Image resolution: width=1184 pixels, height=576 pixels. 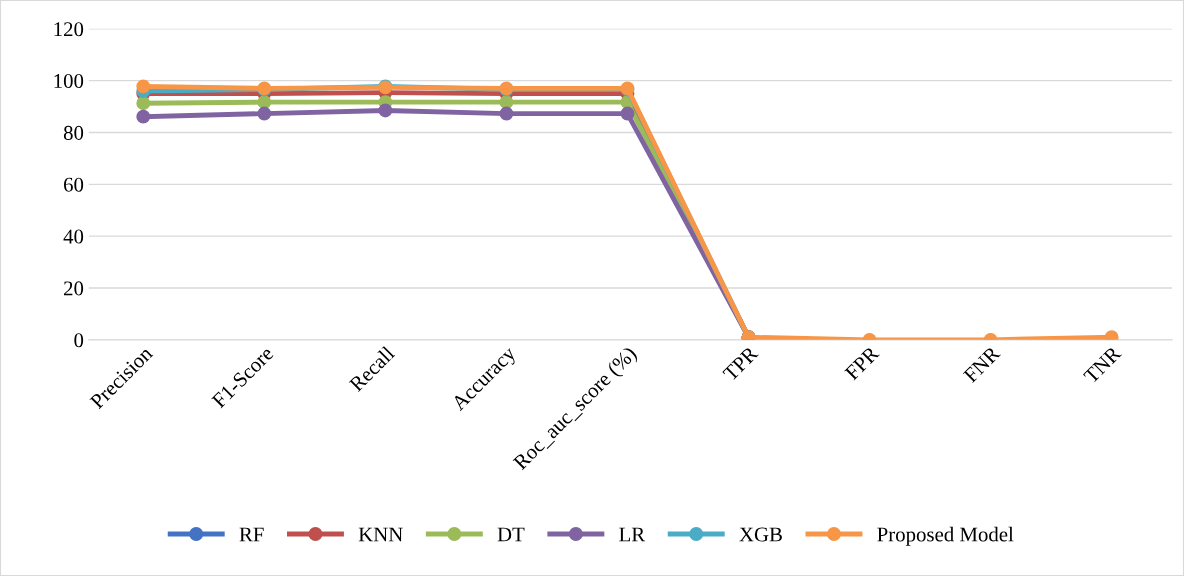 What do you see at coordinates (69, 29) in the screenshot?
I see `y-tick-label: 120` at bounding box center [69, 29].